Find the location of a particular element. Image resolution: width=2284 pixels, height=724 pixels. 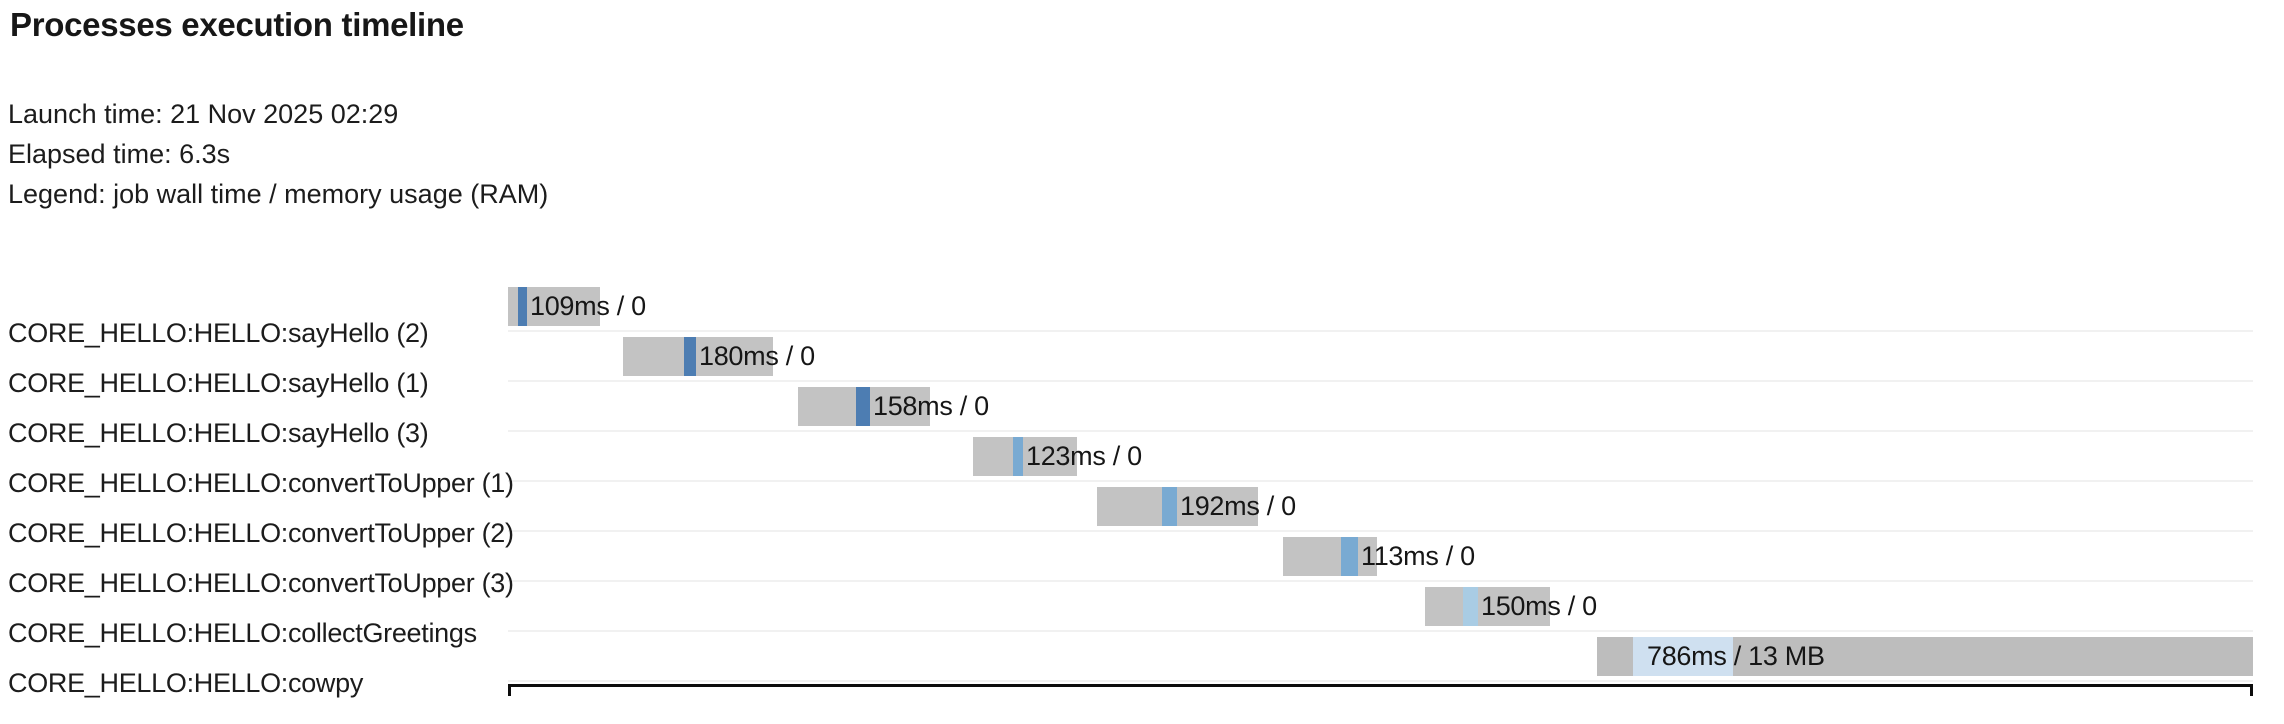

process-label: CORE_HELLO:HELLO:sayHello (1) is located at coordinates (218, 383).